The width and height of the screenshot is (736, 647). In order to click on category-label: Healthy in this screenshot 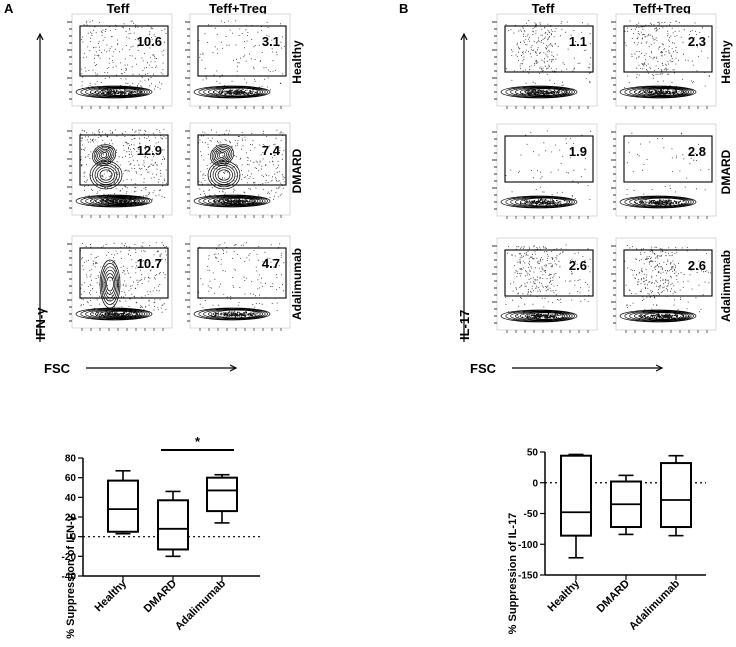, I will do `click(564, 595)`.